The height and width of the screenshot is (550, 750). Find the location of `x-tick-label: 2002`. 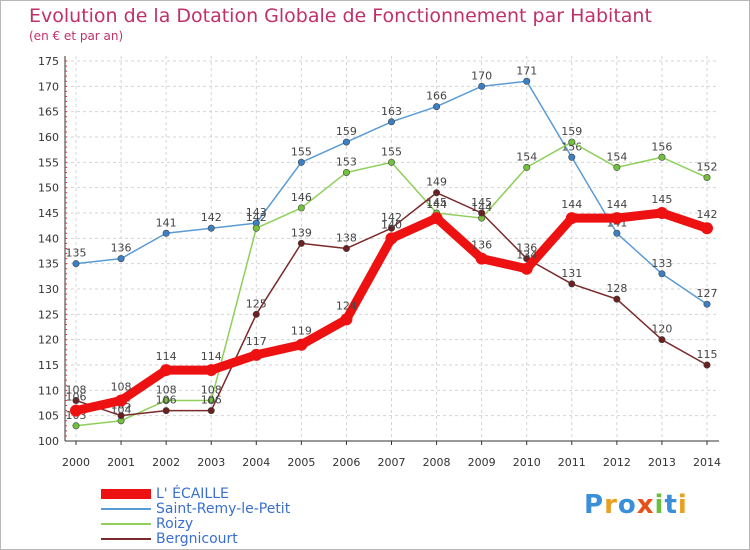

x-tick-label: 2002 is located at coordinates (166, 462).